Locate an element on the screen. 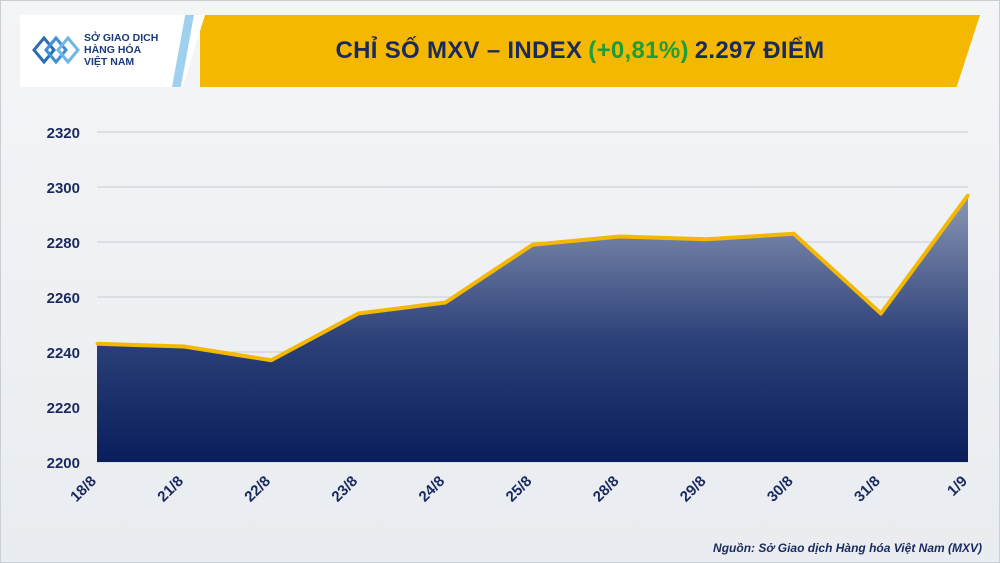 The image size is (1000, 563). x-tick-label: 18/8 is located at coordinates (83, 489).